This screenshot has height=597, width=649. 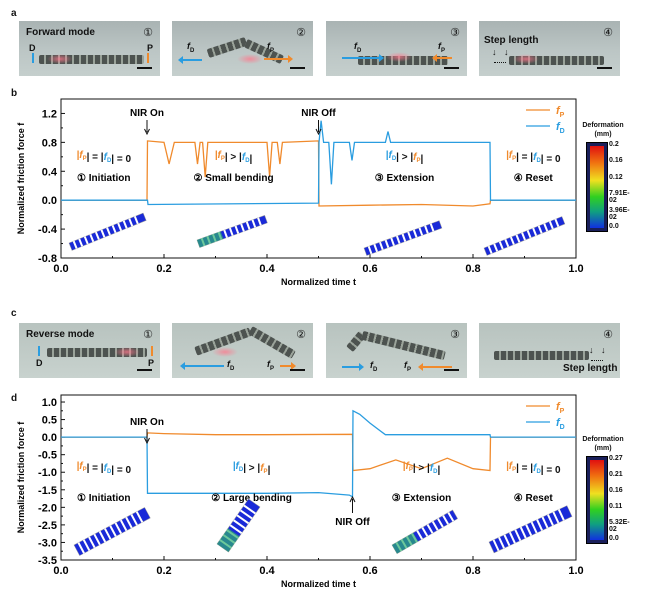 I want to click on phase-label: ② Small bending, so click(x=233, y=178).